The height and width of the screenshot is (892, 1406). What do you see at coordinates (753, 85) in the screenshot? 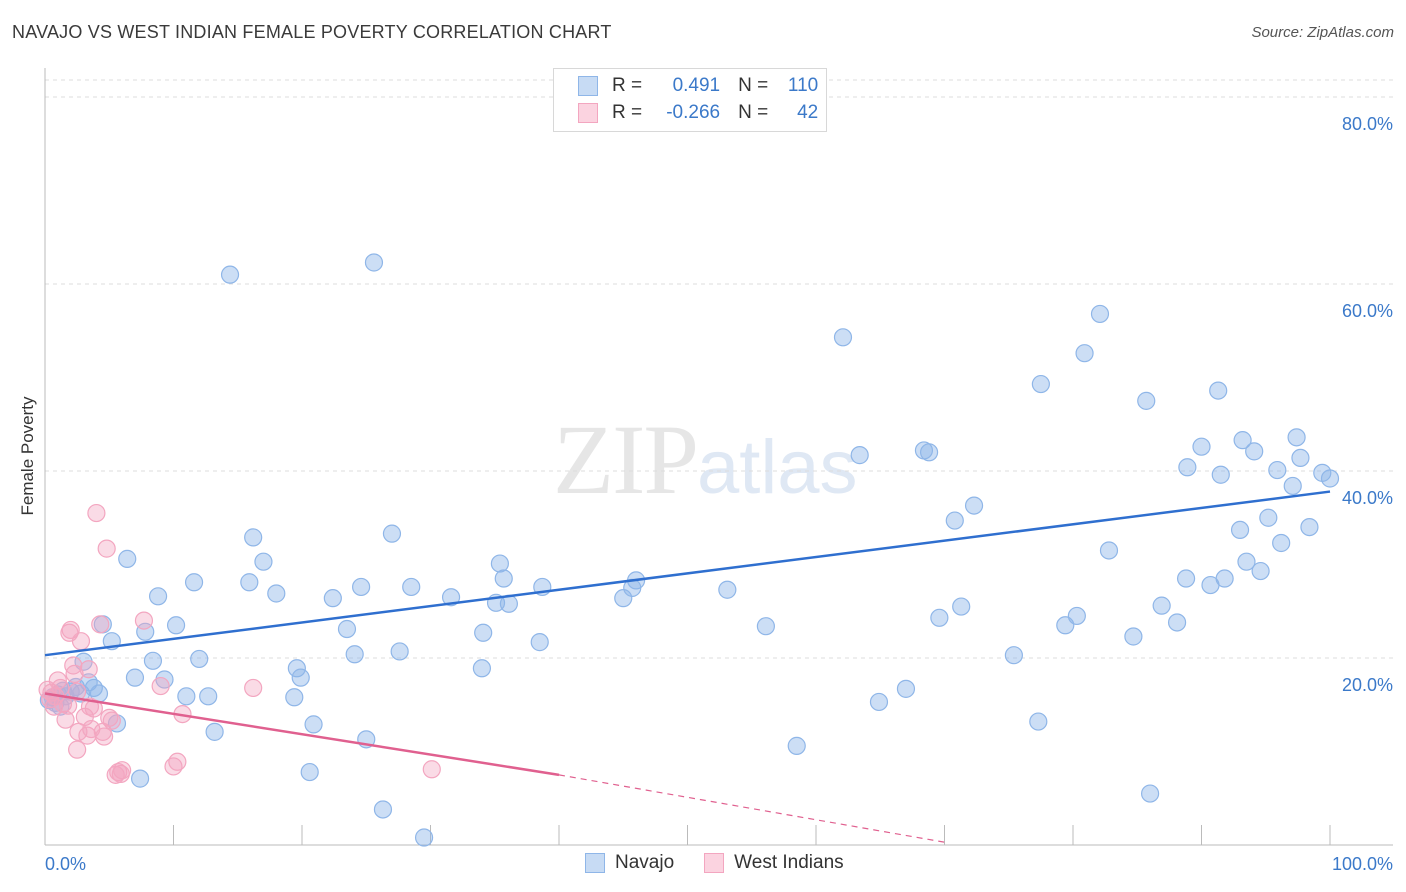
I see `legend-n-label: N =` at bounding box center [753, 85].